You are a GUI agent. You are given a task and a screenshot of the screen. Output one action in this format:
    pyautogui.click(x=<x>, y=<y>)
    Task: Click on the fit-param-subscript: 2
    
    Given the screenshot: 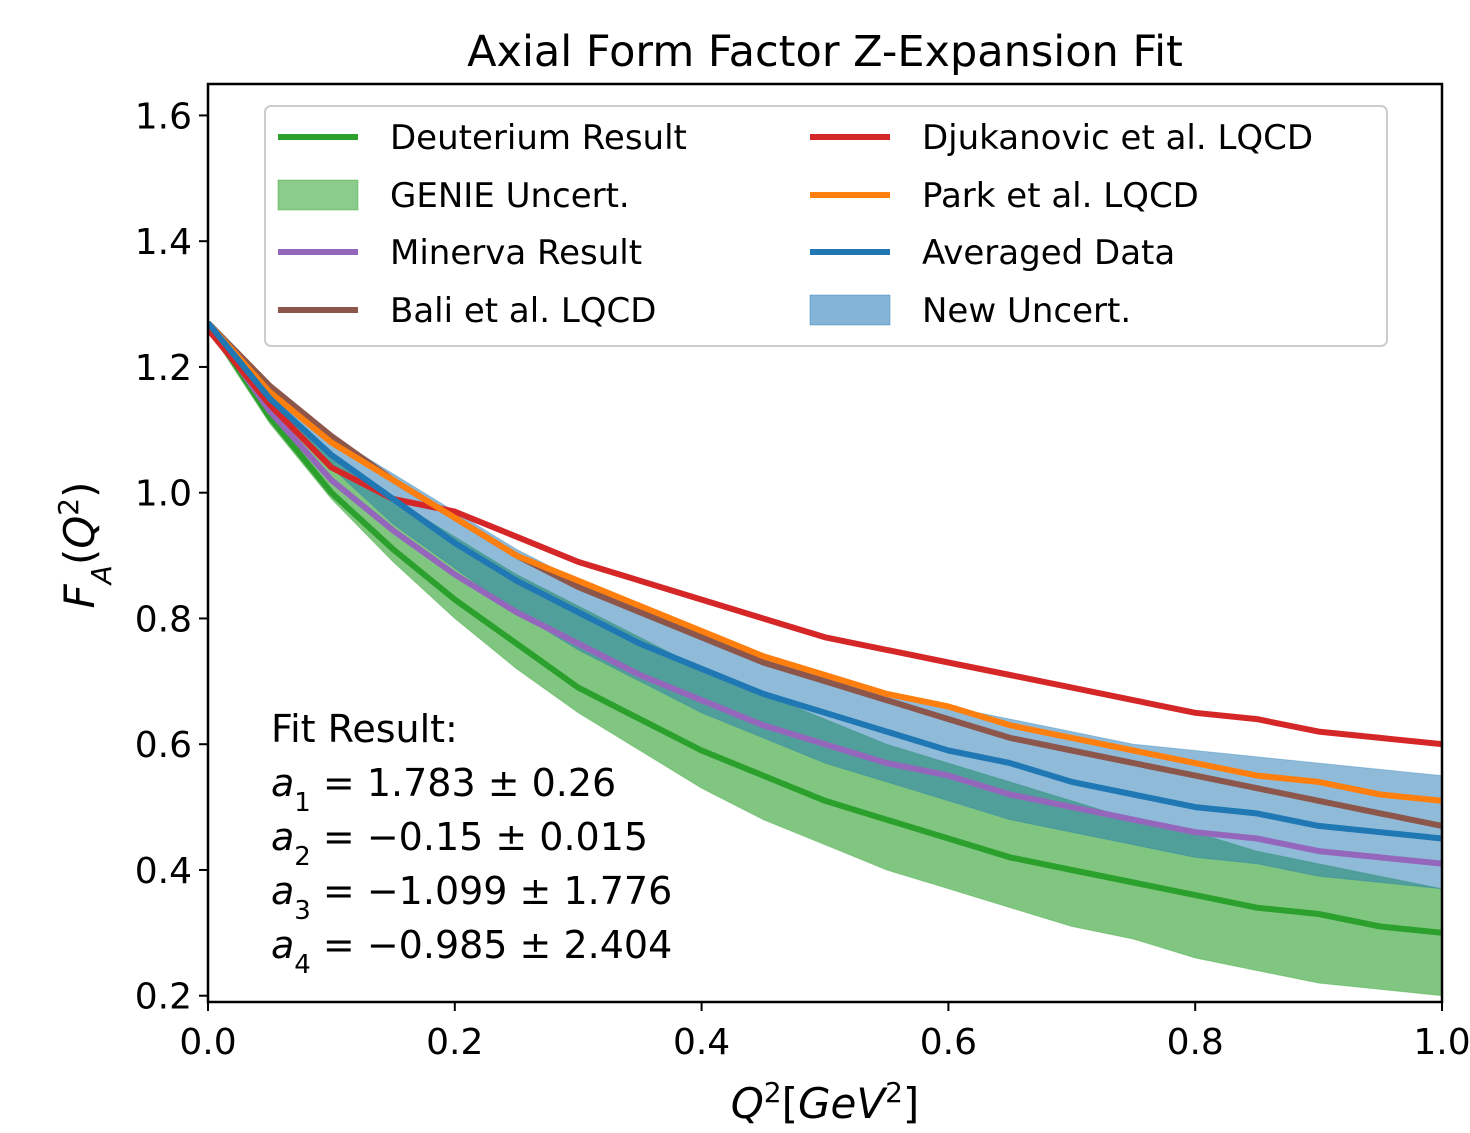 What is the action you would take?
    pyautogui.click(x=302, y=857)
    